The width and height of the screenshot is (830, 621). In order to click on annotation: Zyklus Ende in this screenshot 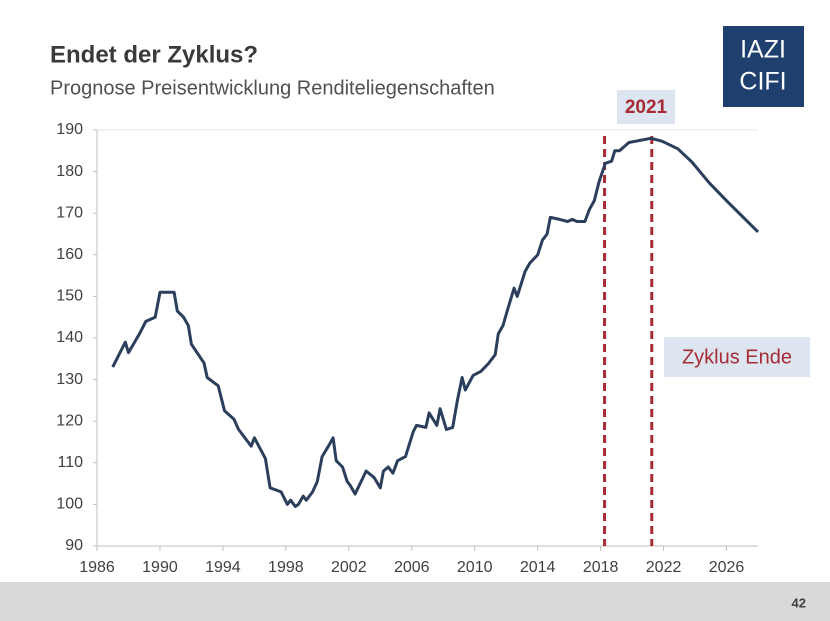, I will do `click(737, 357)`.